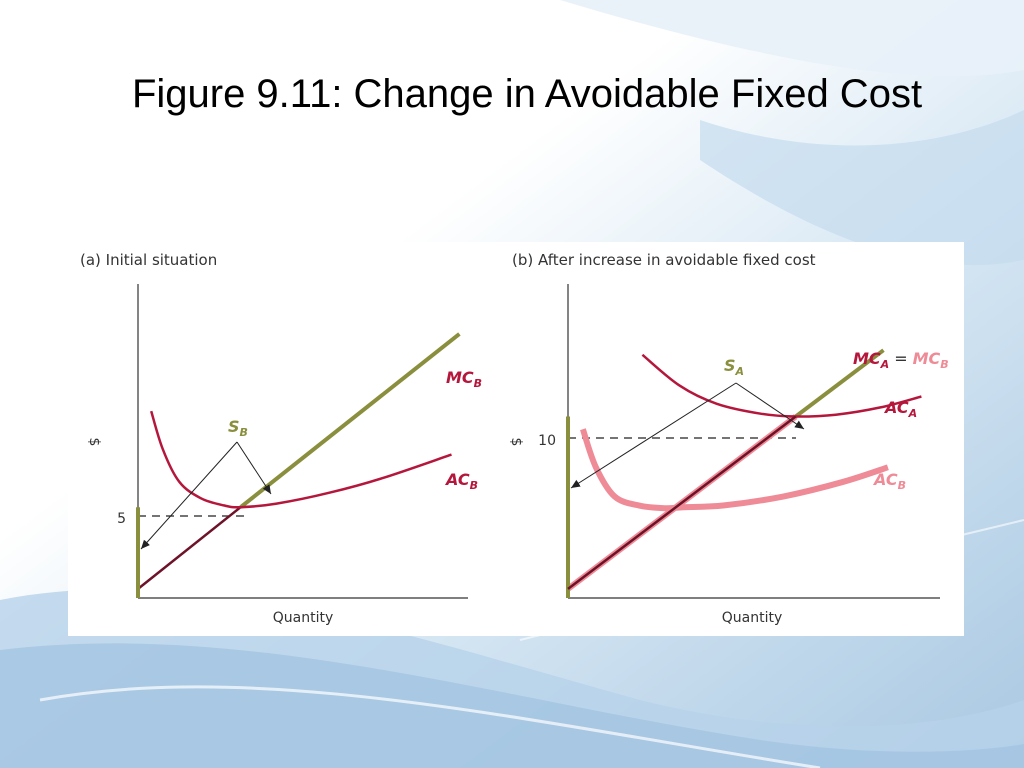 The width and height of the screenshot is (1024, 768). Describe the element at coordinates (461, 481) in the screenshot. I see `panel-a-ac-label: ACB` at that location.